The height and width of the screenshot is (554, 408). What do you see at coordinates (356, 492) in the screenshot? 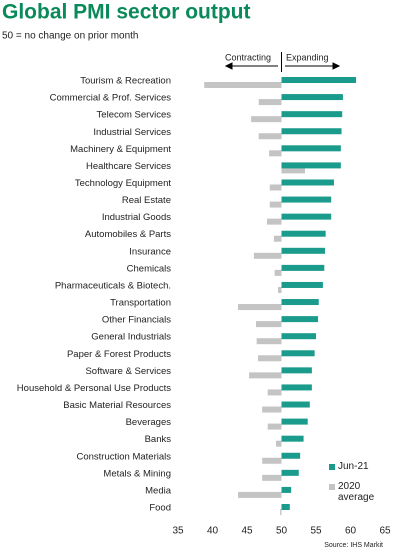
I see `legend-label: 2020 average` at bounding box center [356, 492].